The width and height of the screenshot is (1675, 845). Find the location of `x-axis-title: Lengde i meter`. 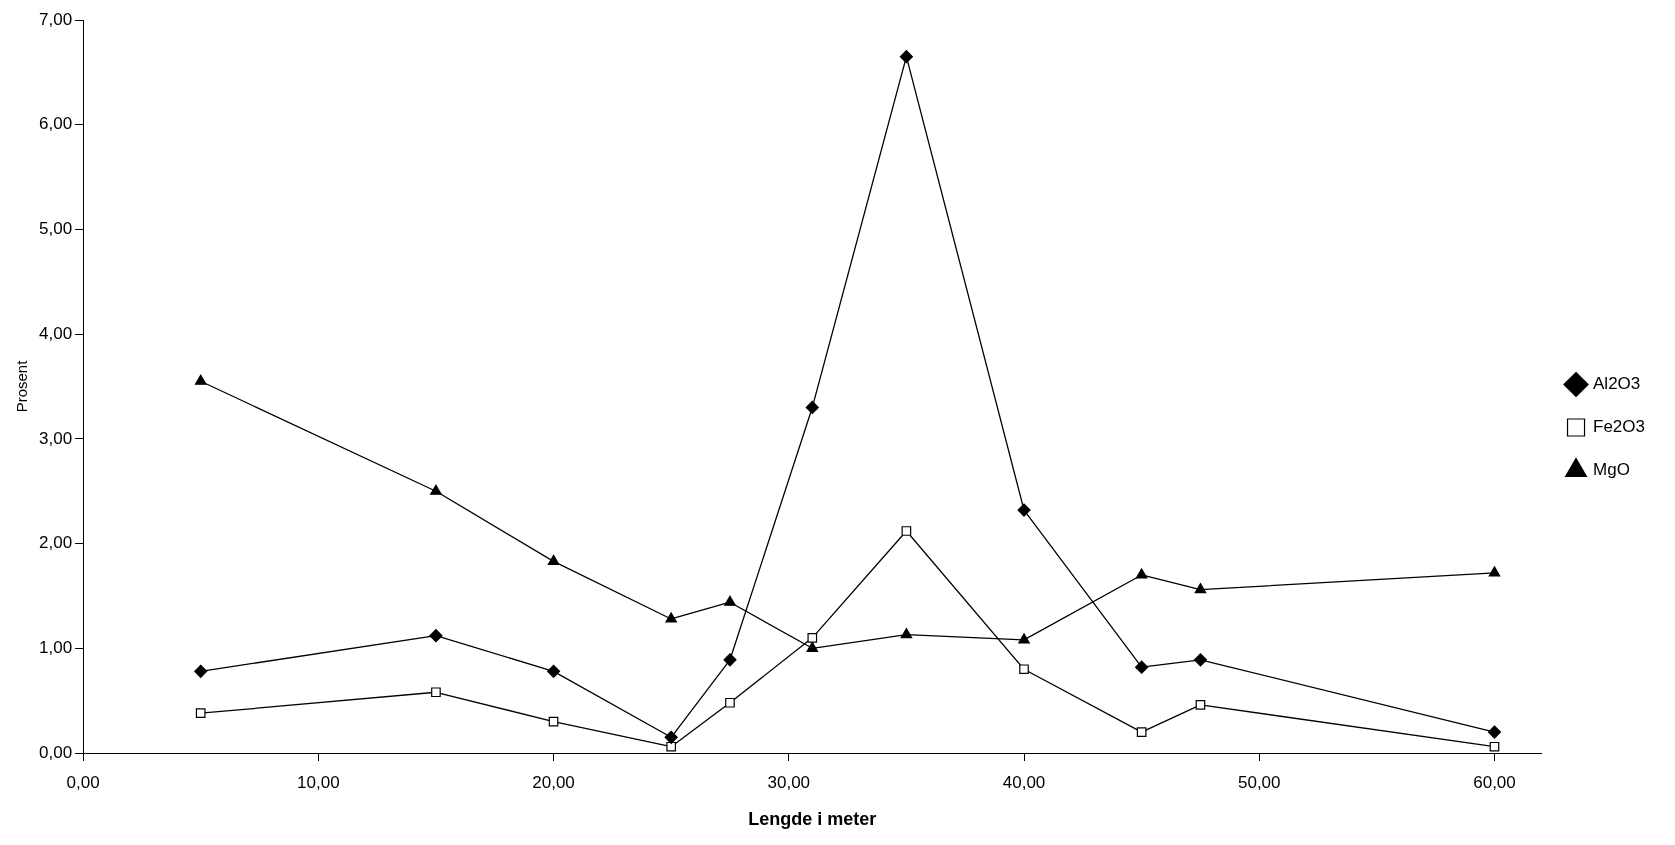

x-axis-title: Lengde i meter is located at coordinates (812, 819).